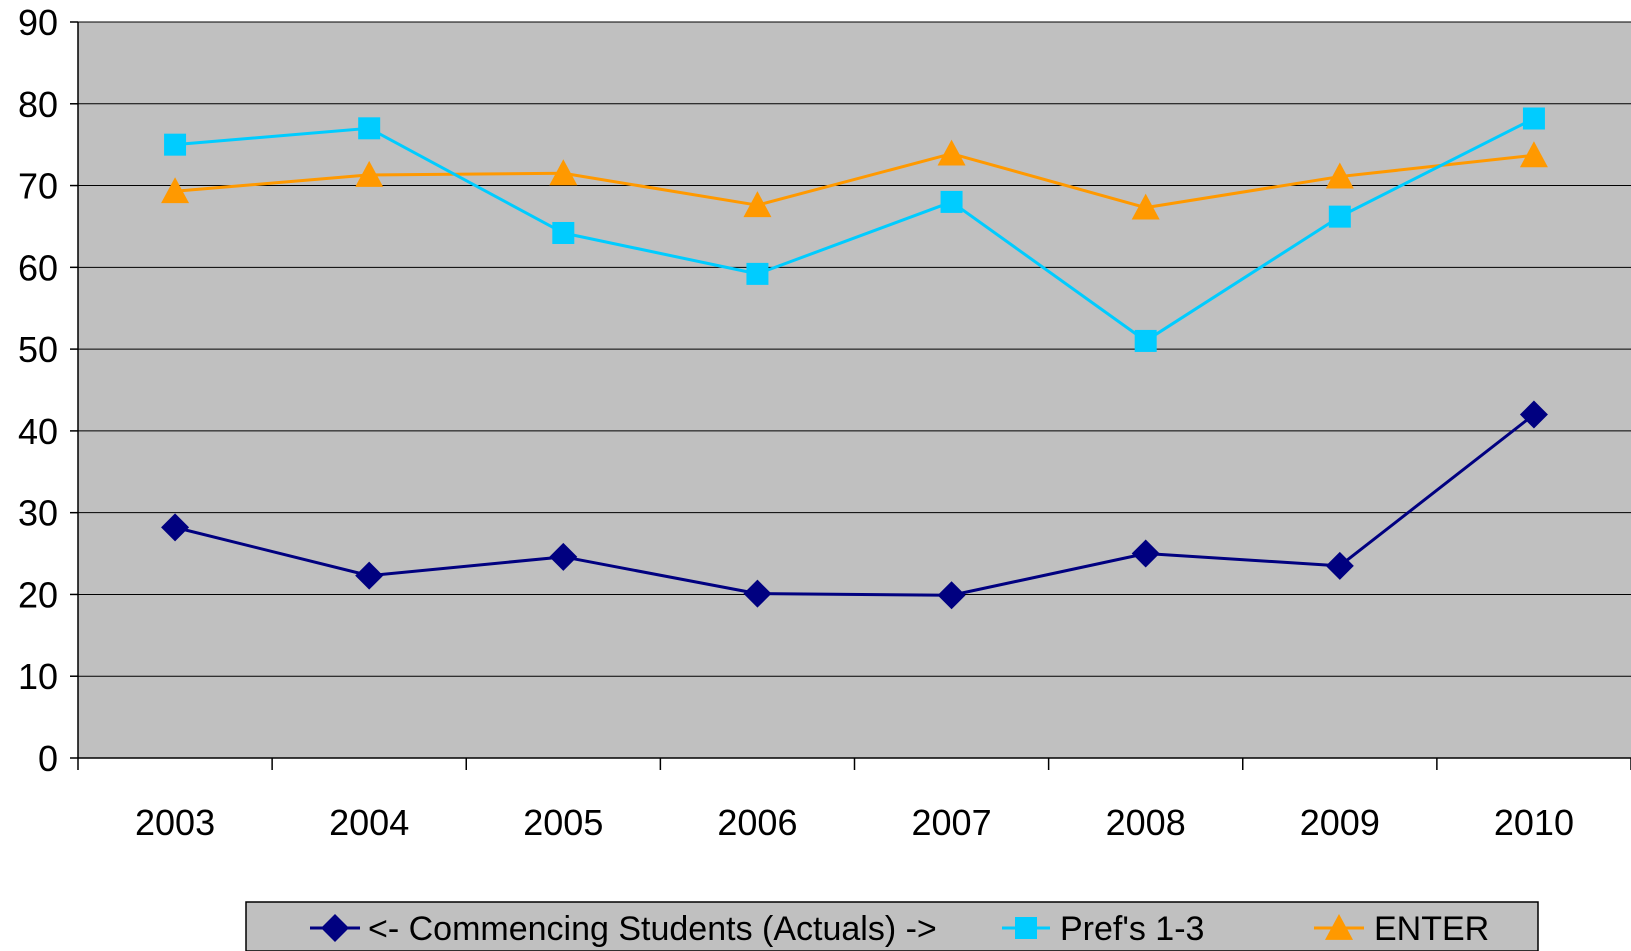 This screenshot has height=951, width=1631. I want to click on y-tick-label: 0, so click(48, 758).